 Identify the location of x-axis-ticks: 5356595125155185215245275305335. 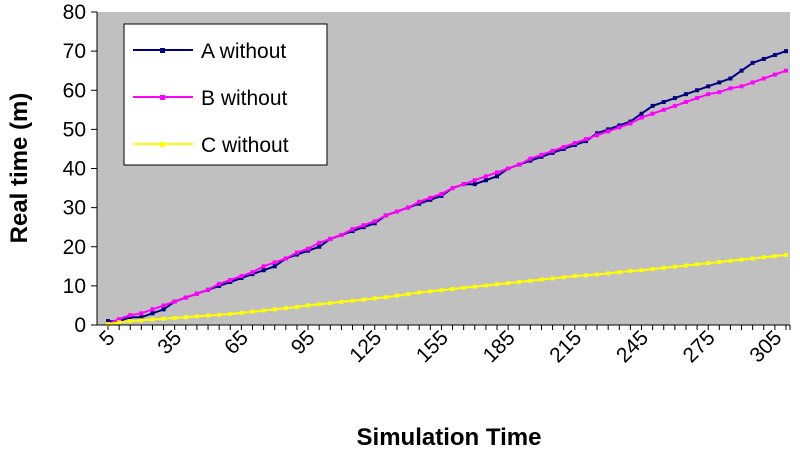
(443, 346).